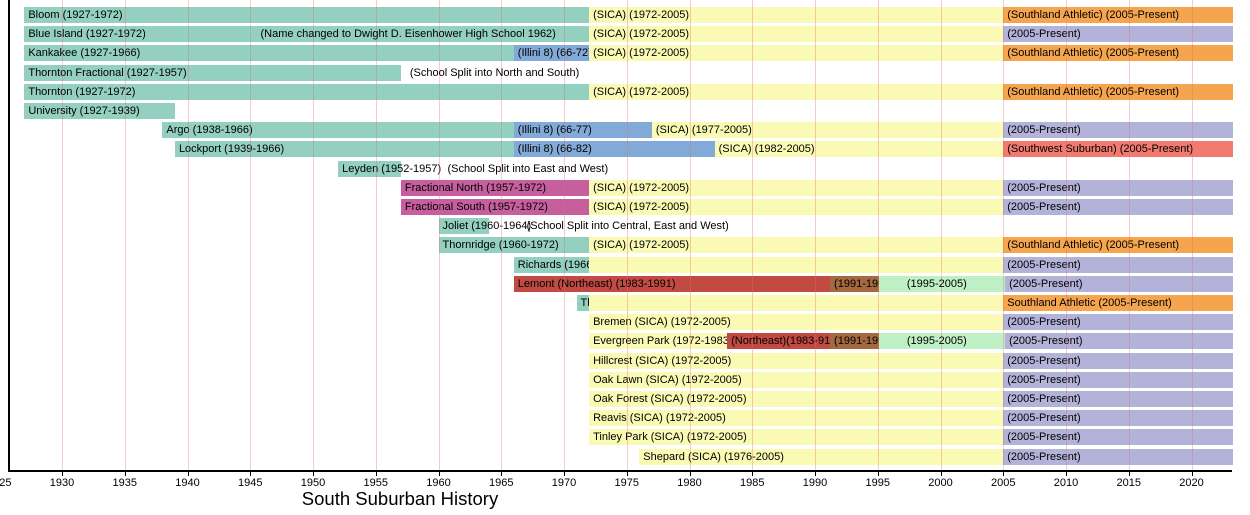 The height and width of the screenshot is (515, 1250). What do you see at coordinates (84, 111) in the screenshot?
I see `bar-label: University (1927-1939)` at bounding box center [84, 111].